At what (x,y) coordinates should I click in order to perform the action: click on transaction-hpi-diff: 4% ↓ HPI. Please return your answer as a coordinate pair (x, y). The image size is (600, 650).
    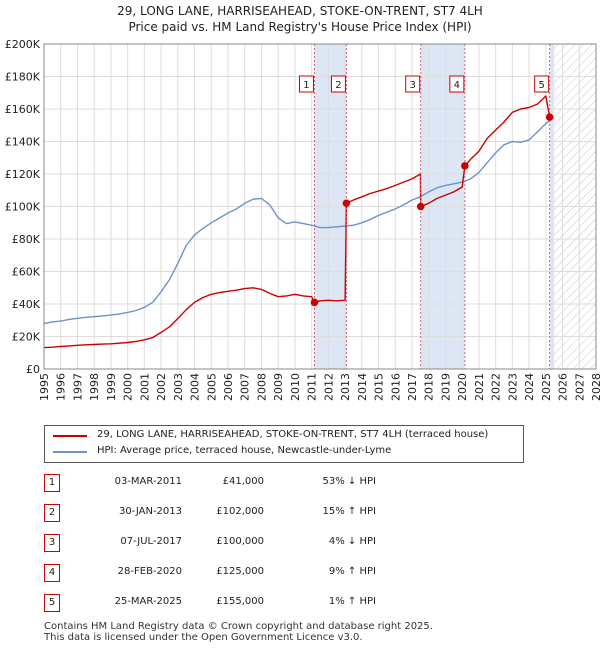
    Looking at the image, I should click on (352, 541).